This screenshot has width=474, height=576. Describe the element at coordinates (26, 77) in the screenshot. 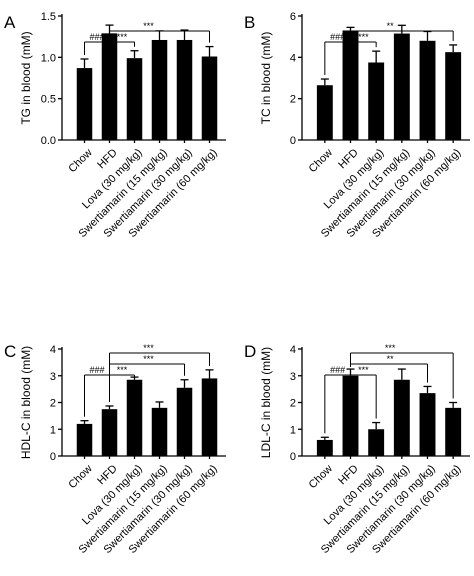

I see `y-axis-label: TG in blood (mM)` at that location.